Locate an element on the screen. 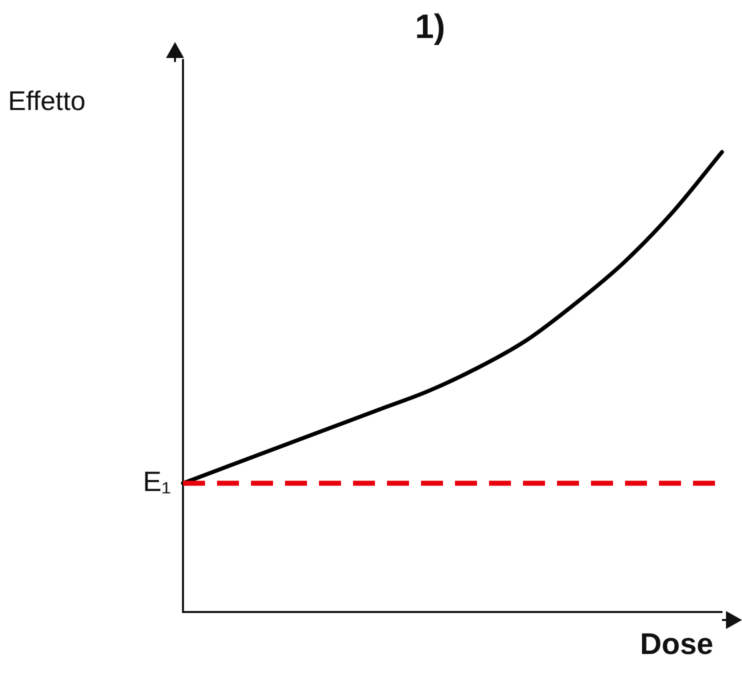 The image size is (742, 673). chart-title: 1) is located at coordinates (430, 27).